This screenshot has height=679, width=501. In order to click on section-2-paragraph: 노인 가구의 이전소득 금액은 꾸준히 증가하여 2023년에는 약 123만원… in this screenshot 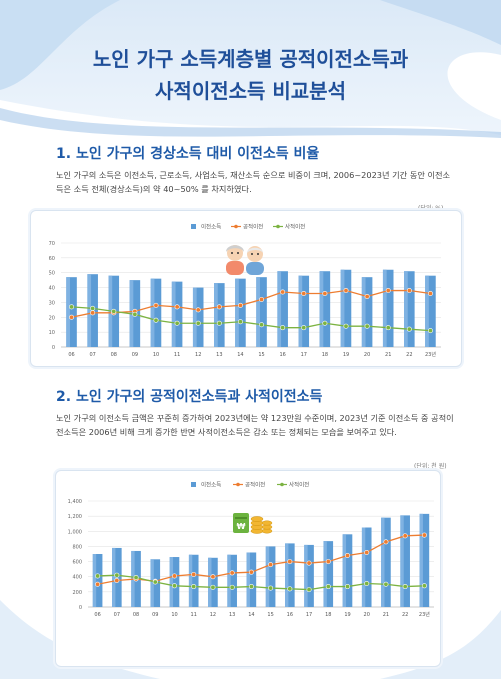, I will do `click(255, 425)`.